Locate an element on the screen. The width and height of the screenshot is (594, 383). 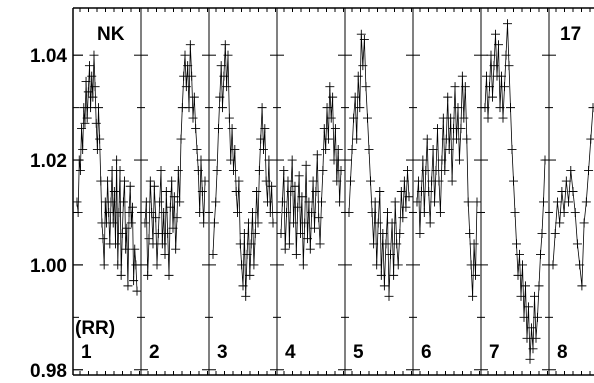
y-tick-label: 1.02 is located at coordinates (48, 161).